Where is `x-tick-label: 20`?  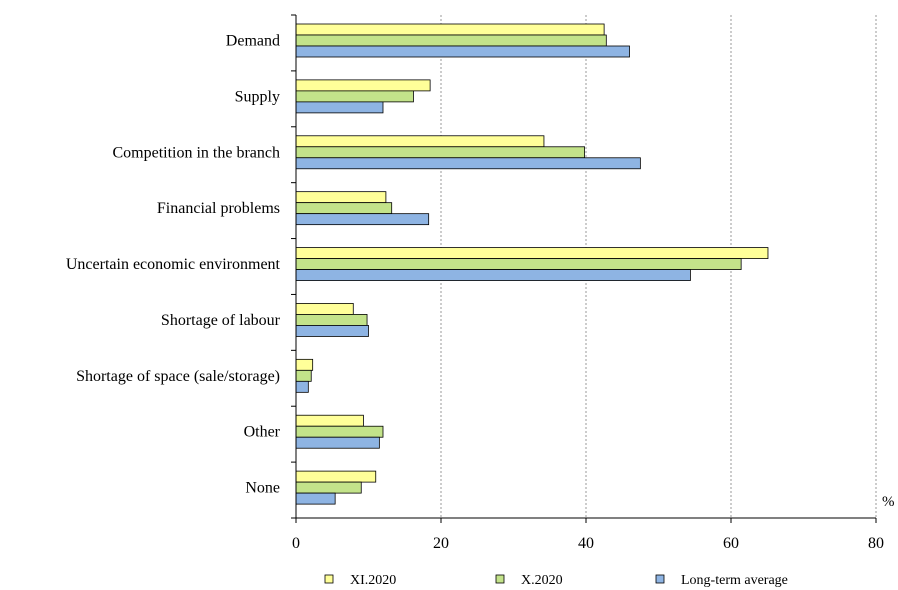
x-tick-label: 20 is located at coordinates (441, 543).